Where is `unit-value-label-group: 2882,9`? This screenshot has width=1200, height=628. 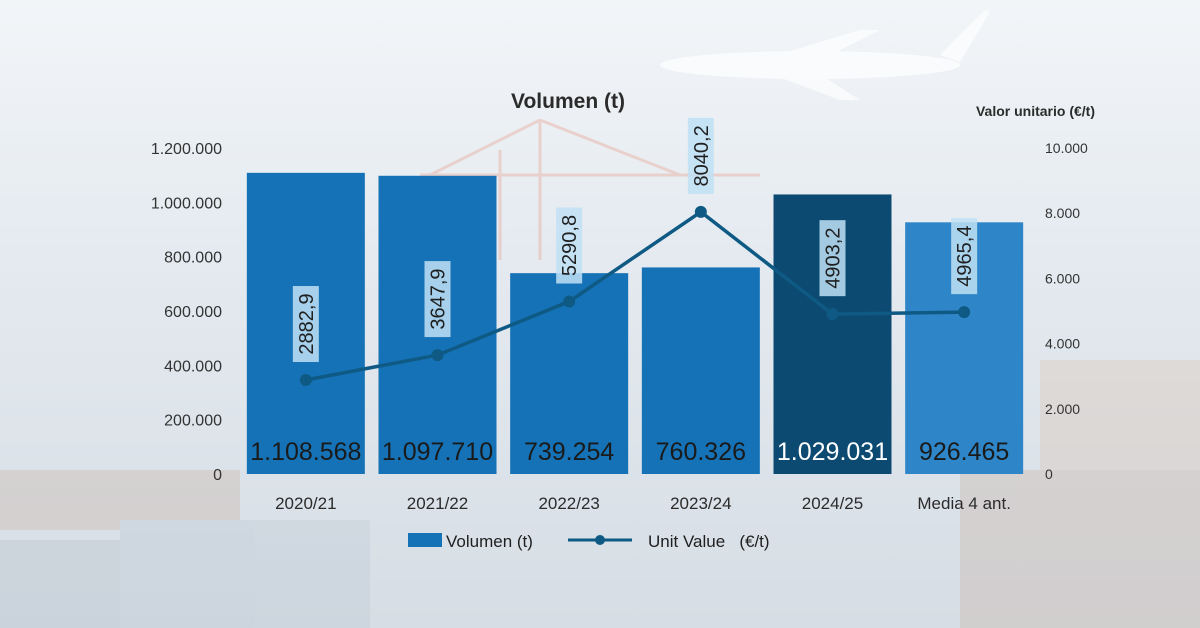
unit-value-label-group: 2882,9 is located at coordinates (305, 324).